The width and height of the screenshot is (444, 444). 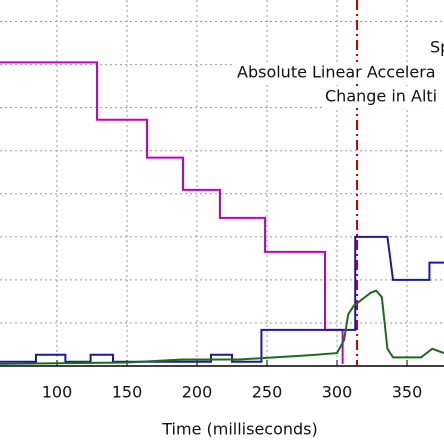 I want to click on x-tick-label: 100, so click(x=57, y=392).